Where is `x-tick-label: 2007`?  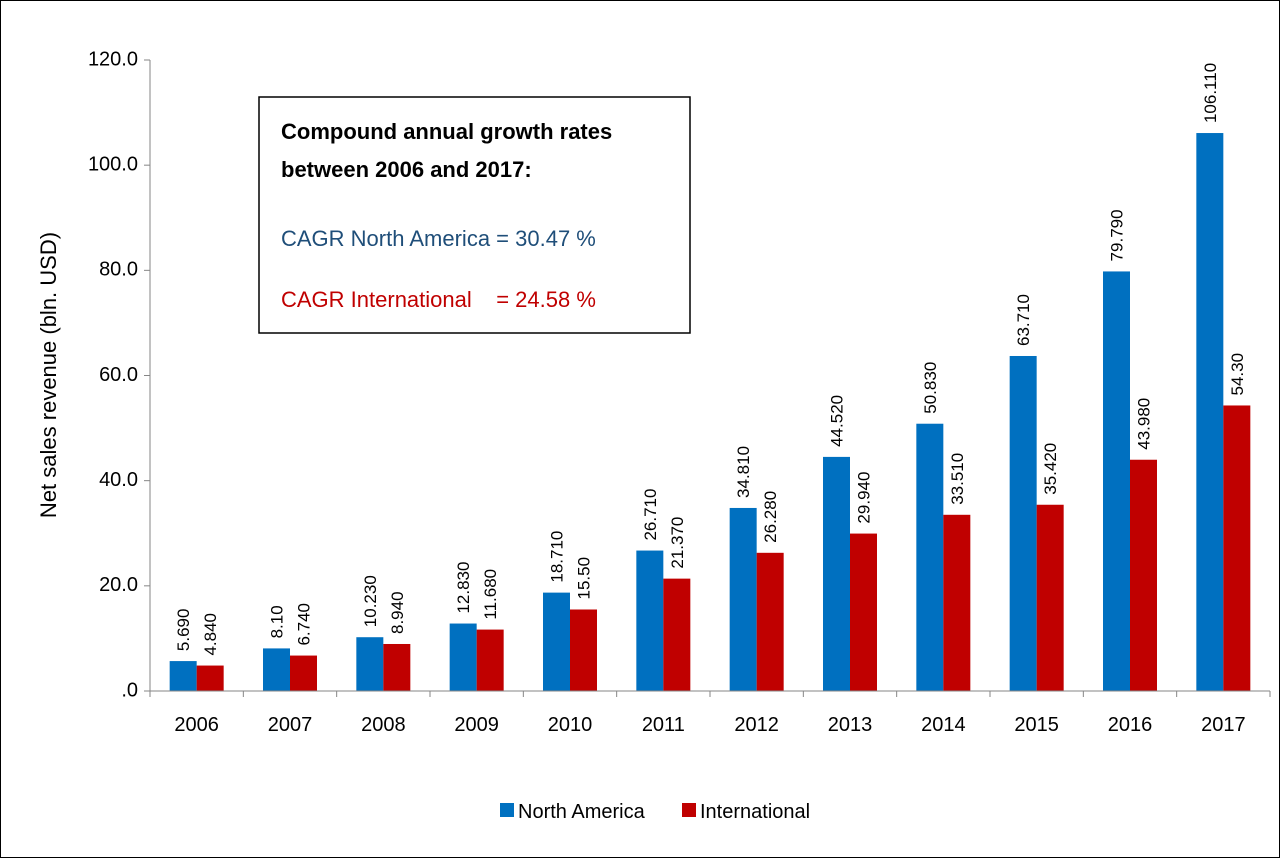
x-tick-label: 2007 is located at coordinates (290, 725).